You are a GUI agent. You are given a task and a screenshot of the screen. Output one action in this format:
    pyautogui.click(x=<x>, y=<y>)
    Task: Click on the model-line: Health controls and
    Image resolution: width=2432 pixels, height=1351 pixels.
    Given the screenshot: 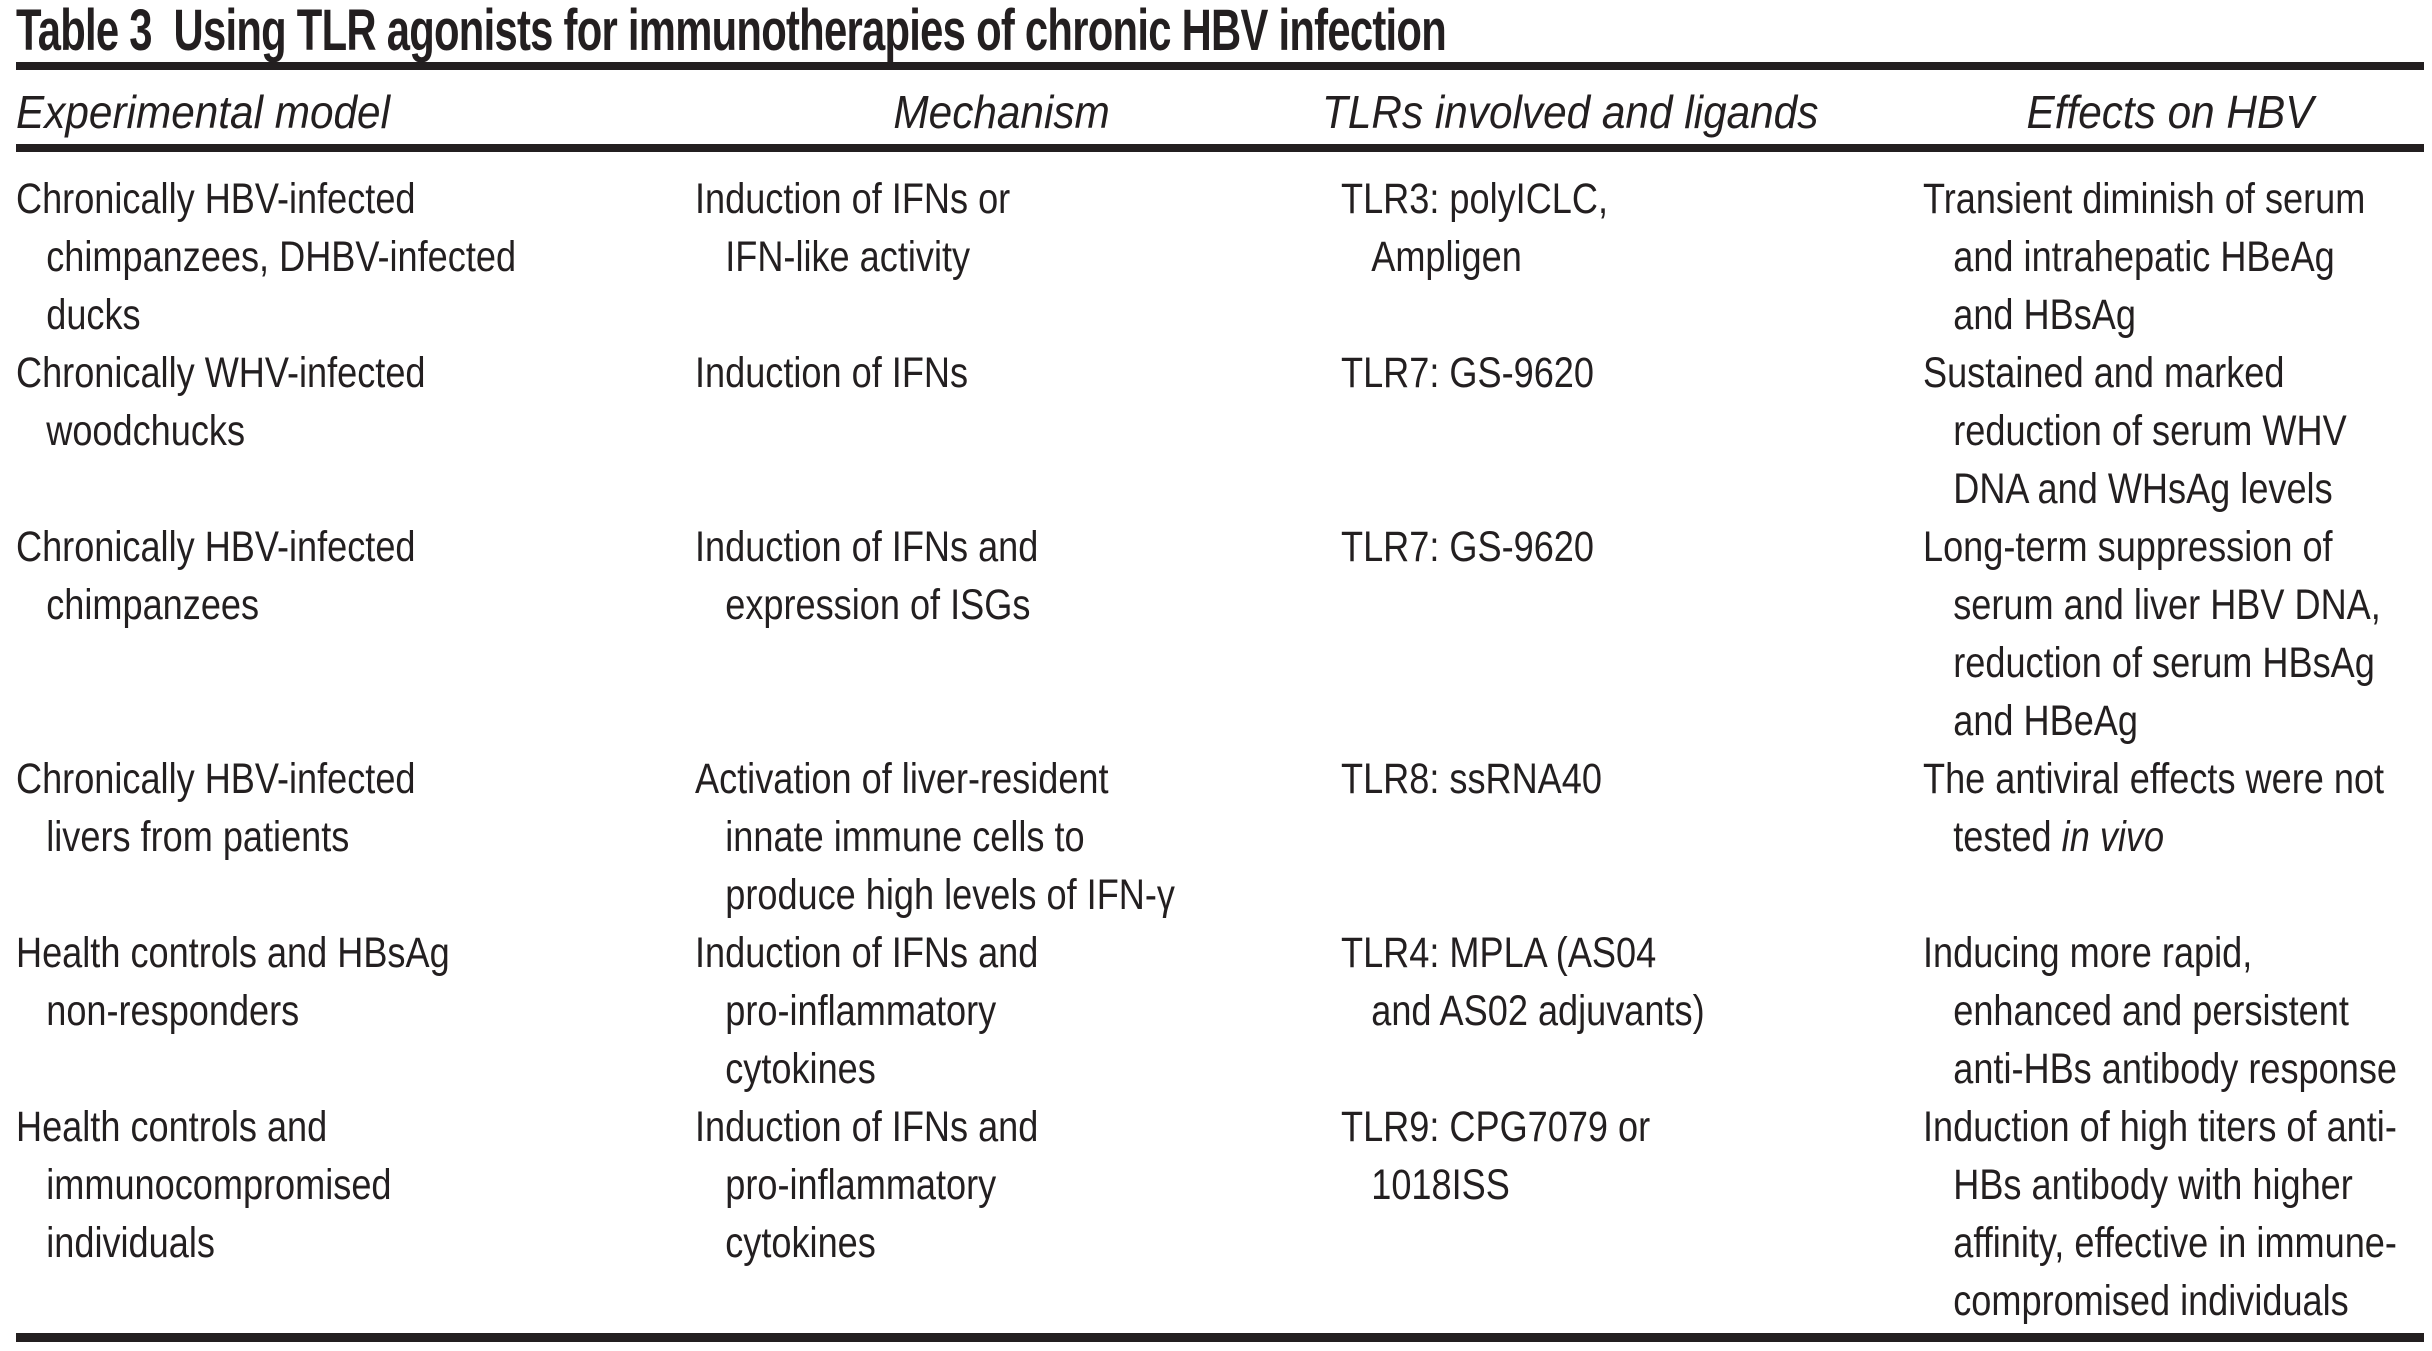 What is the action you would take?
    pyautogui.click(x=172, y=1127)
    